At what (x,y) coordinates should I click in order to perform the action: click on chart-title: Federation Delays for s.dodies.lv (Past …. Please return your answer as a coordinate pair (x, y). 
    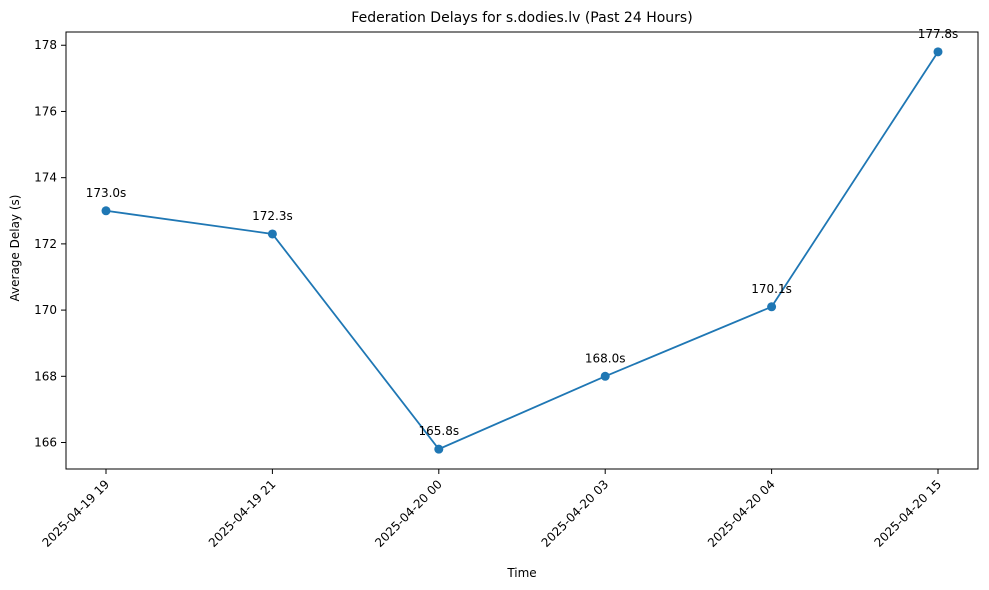
    Looking at the image, I should click on (521, 18).